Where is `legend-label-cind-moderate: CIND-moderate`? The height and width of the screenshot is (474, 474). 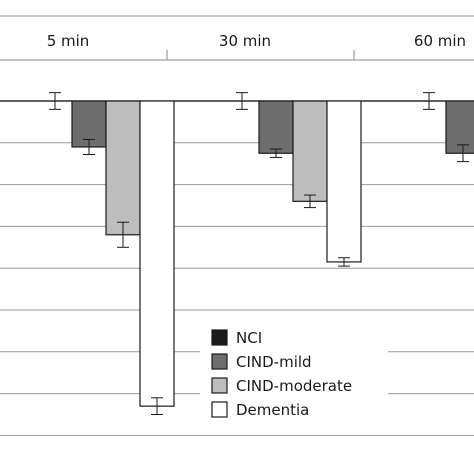
legend-label-cind-moderate: CIND-moderate is located at coordinates (294, 386).